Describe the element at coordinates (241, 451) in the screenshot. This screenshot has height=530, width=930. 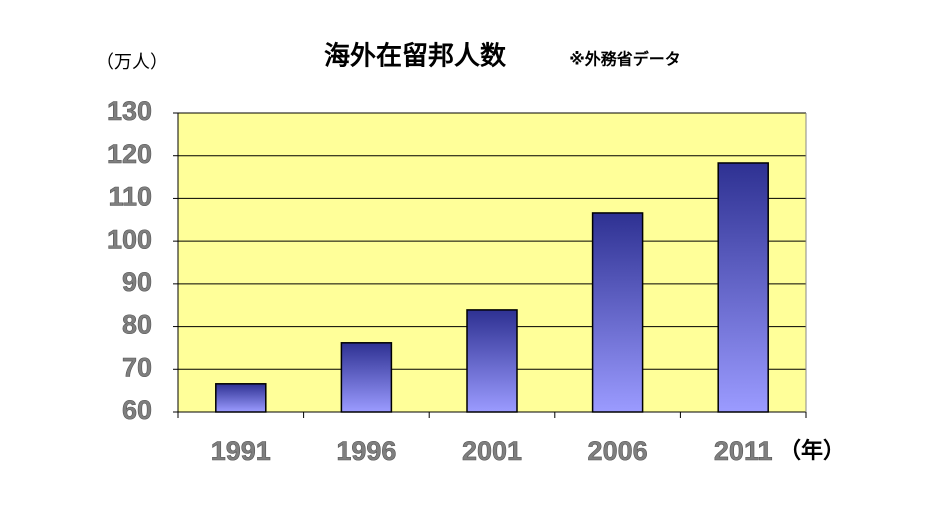
I see `x-tick-label: 1991` at that location.